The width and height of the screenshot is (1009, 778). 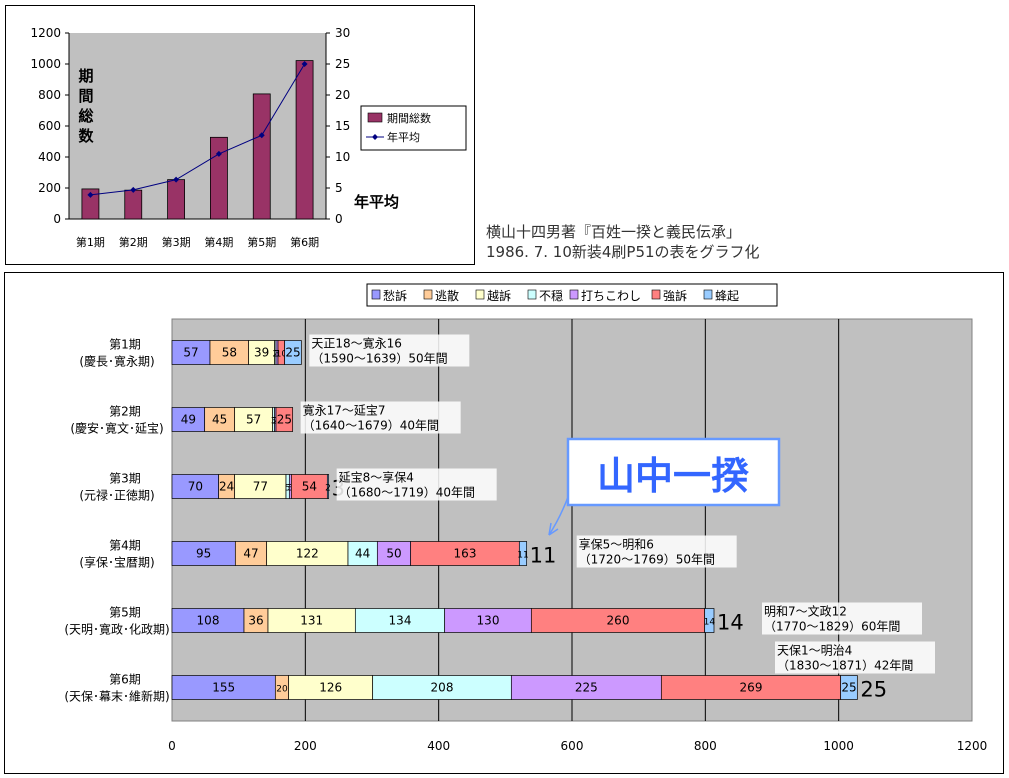 I want to click on left-tick-label: 400, so click(x=49, y=157).